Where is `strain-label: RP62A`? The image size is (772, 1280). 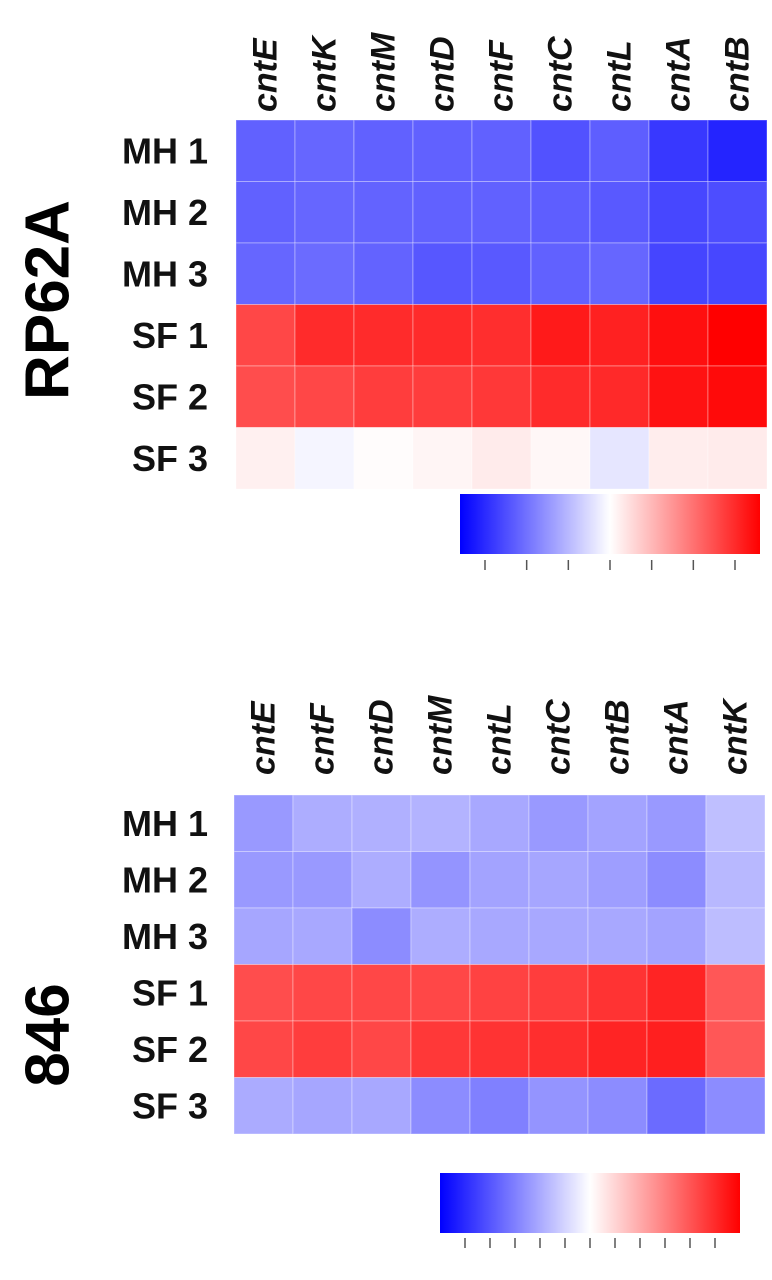 strain-label: RP62A is located at coordinates (48, 300).